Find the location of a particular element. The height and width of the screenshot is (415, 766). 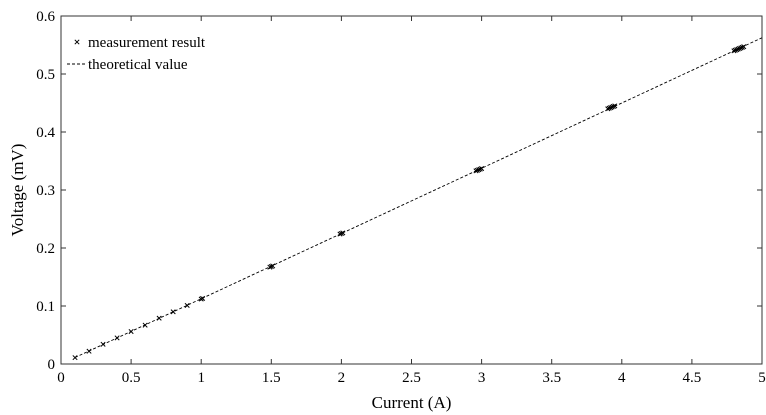

x-tick-label: 1.5 is located at coordinates (271, 378).